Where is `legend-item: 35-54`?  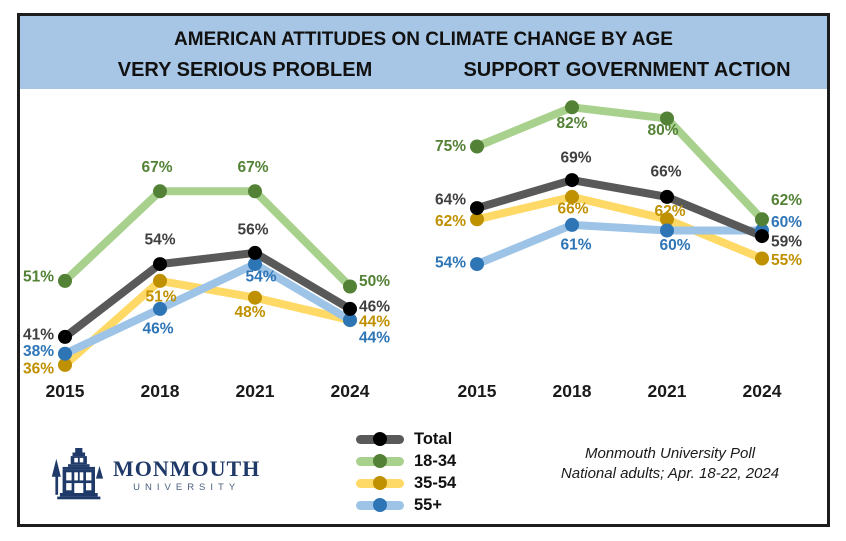
legend-item: 35-54 is located at coordinates (406, 483).